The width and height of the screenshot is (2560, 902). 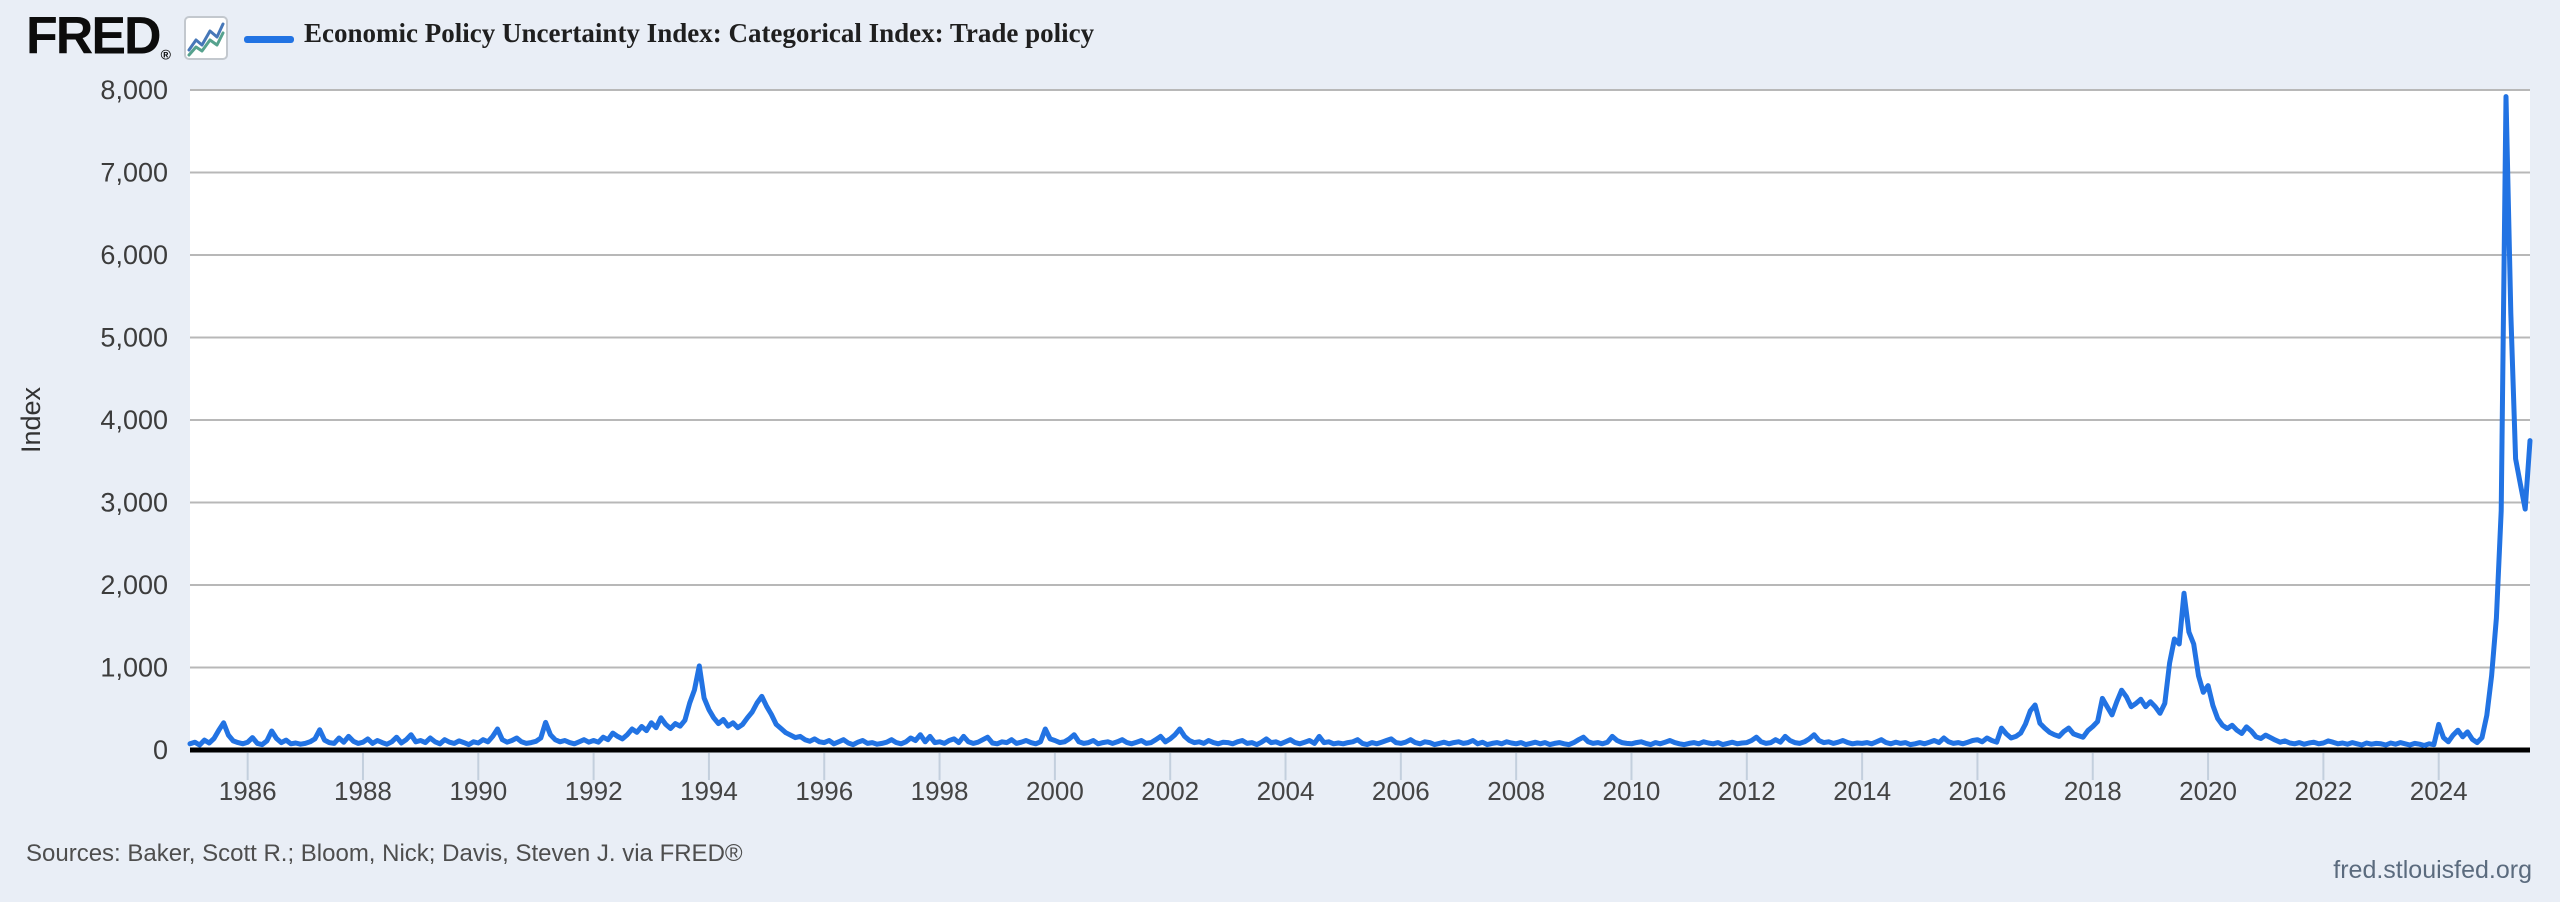 I want to click on x-tick-label: 1988, so click(x=363, y=791).